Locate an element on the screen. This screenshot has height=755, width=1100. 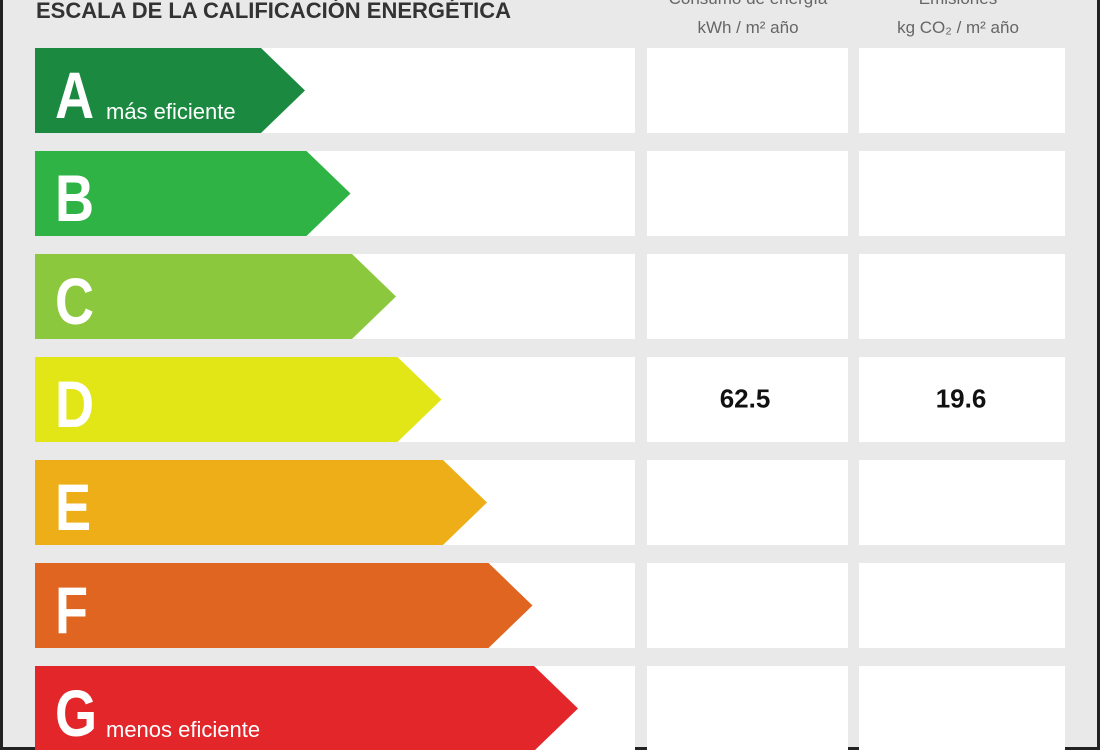
title: ESCALA DE LA CALIFICACIÓN ENERGÉTICA is located at coordinates (273, 11).